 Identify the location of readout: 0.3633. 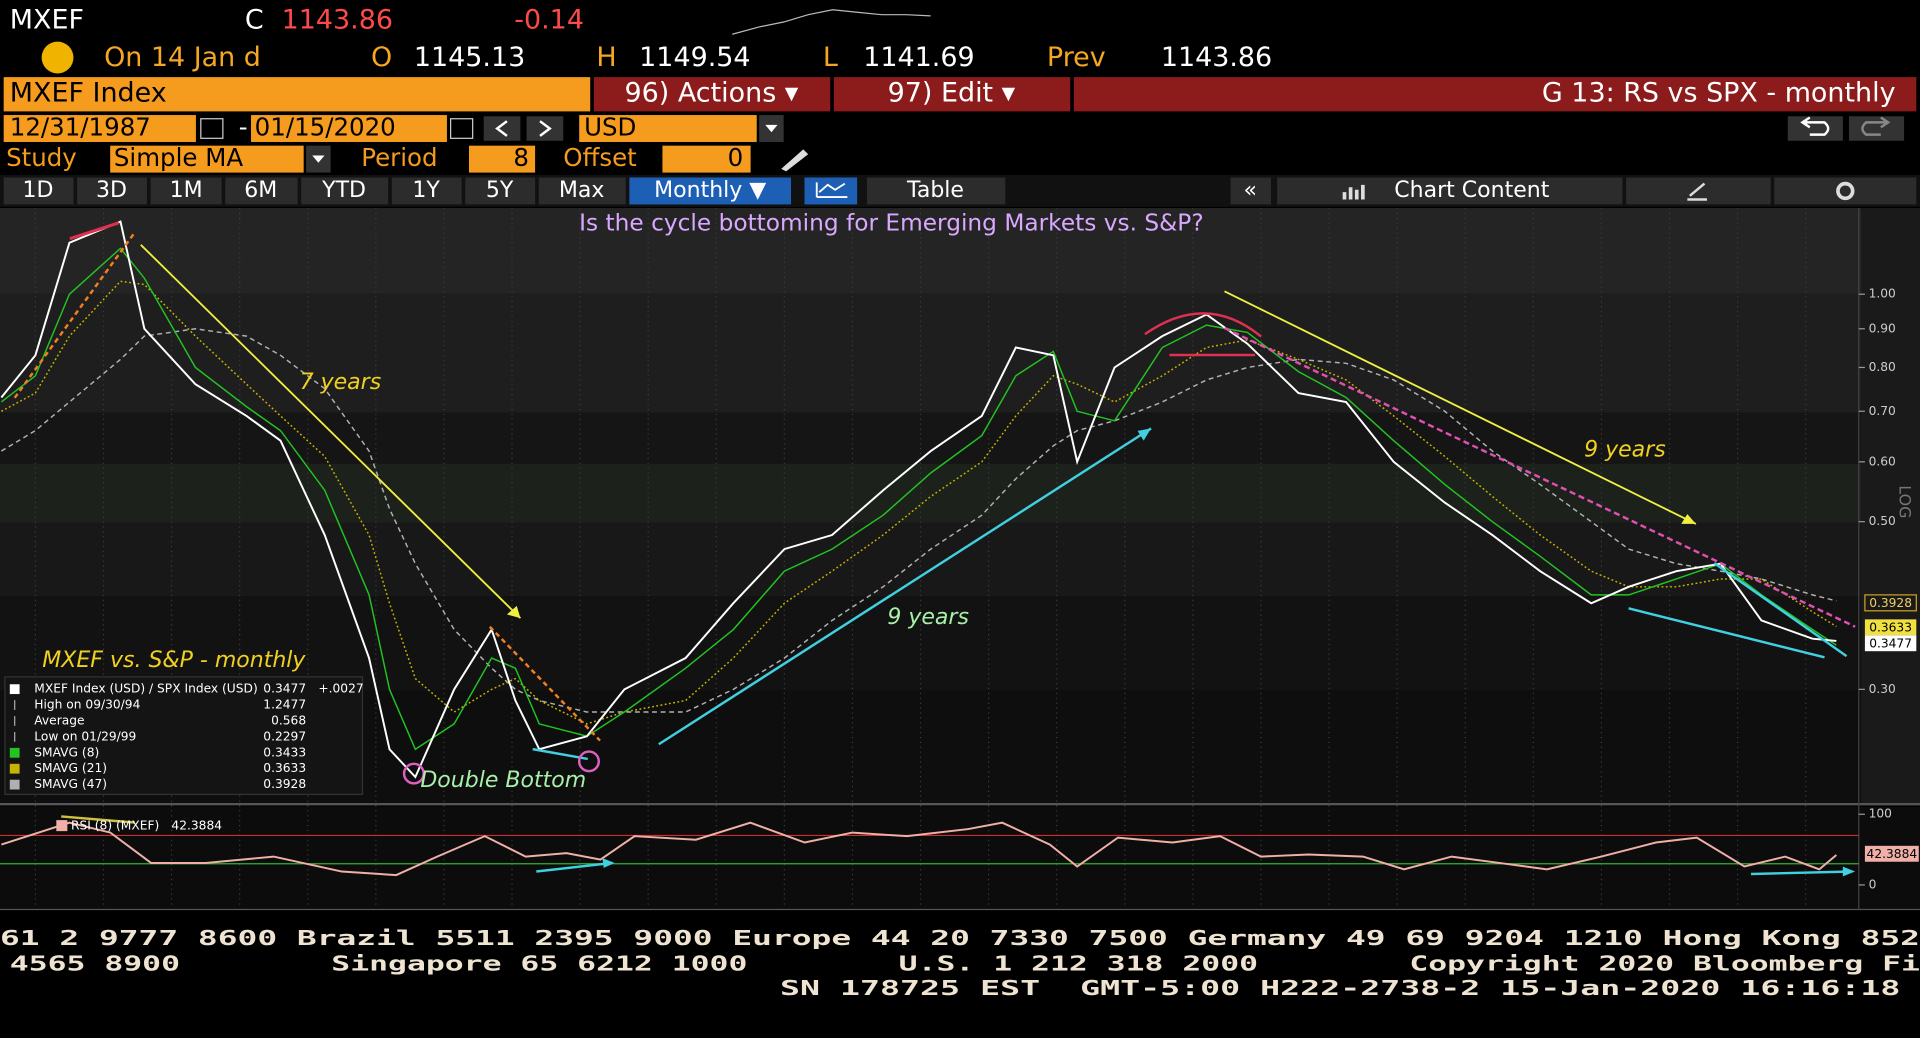
(1890, 627).